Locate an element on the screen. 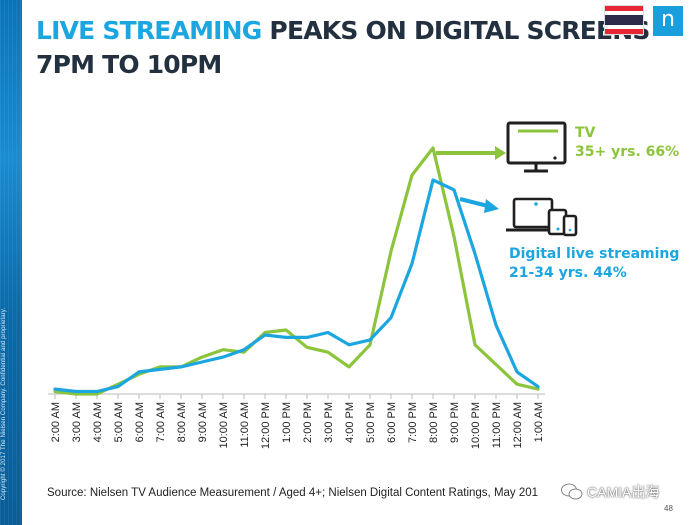 This screenshot has width=700, height=525. x-axis-ticks is located at coordinates (296, 396).